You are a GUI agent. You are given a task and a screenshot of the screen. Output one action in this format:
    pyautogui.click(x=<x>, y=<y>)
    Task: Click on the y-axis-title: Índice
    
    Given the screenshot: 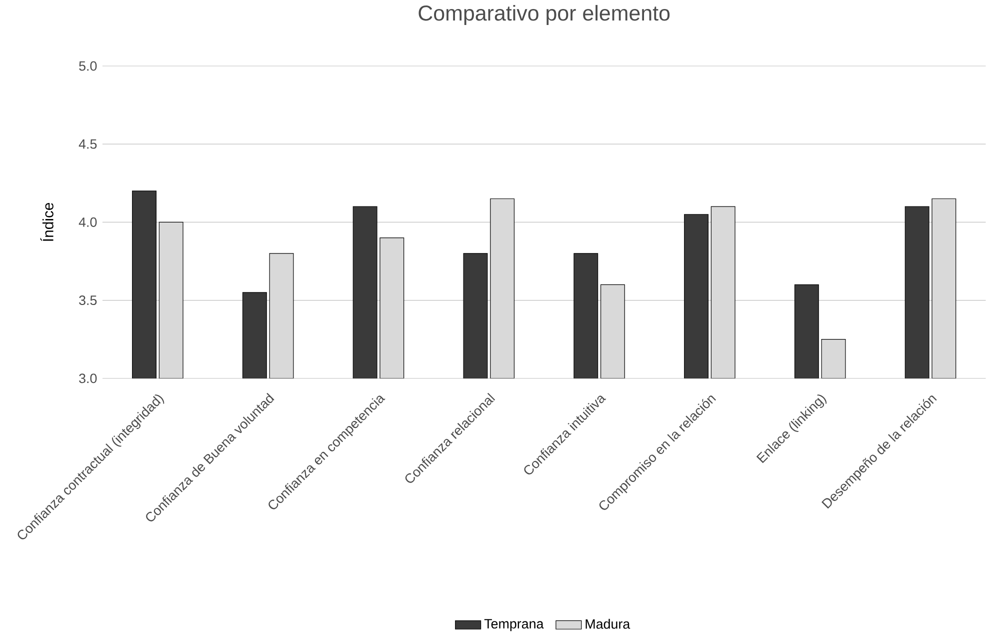 What is the action you would take?
    pyautogui.click(x=47, y=222)
    